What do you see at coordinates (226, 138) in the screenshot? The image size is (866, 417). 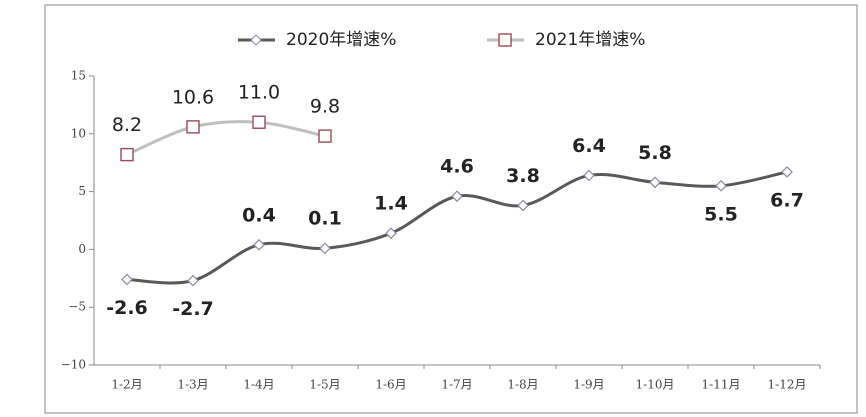 I see `series-line` at bounding box center [226, 138].